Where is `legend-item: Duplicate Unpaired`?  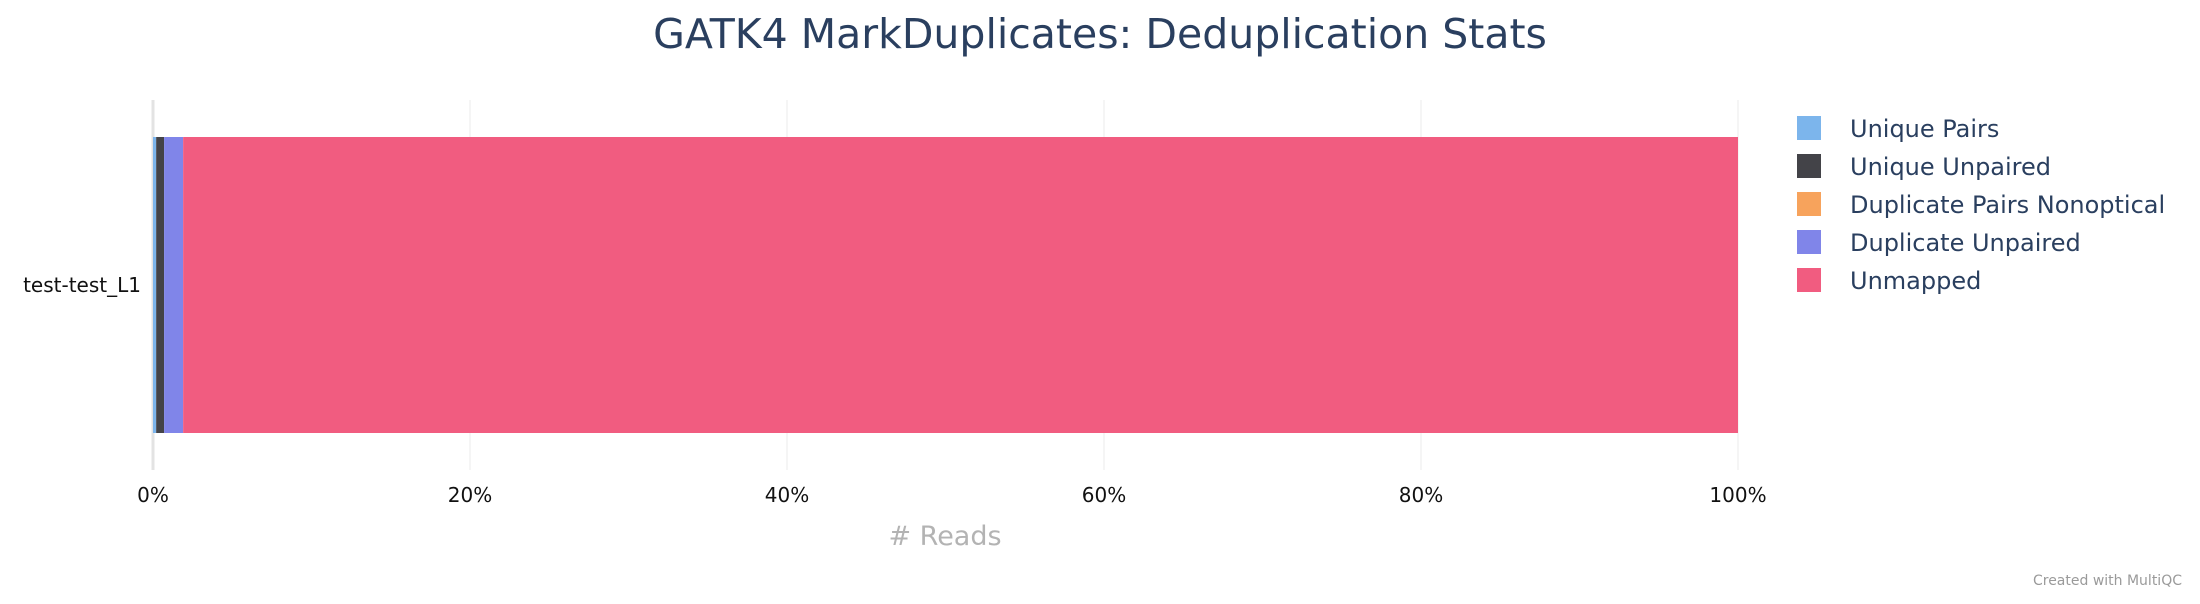
legend-item: Duplicate Unpaired is located at coordinates (1939, 243).